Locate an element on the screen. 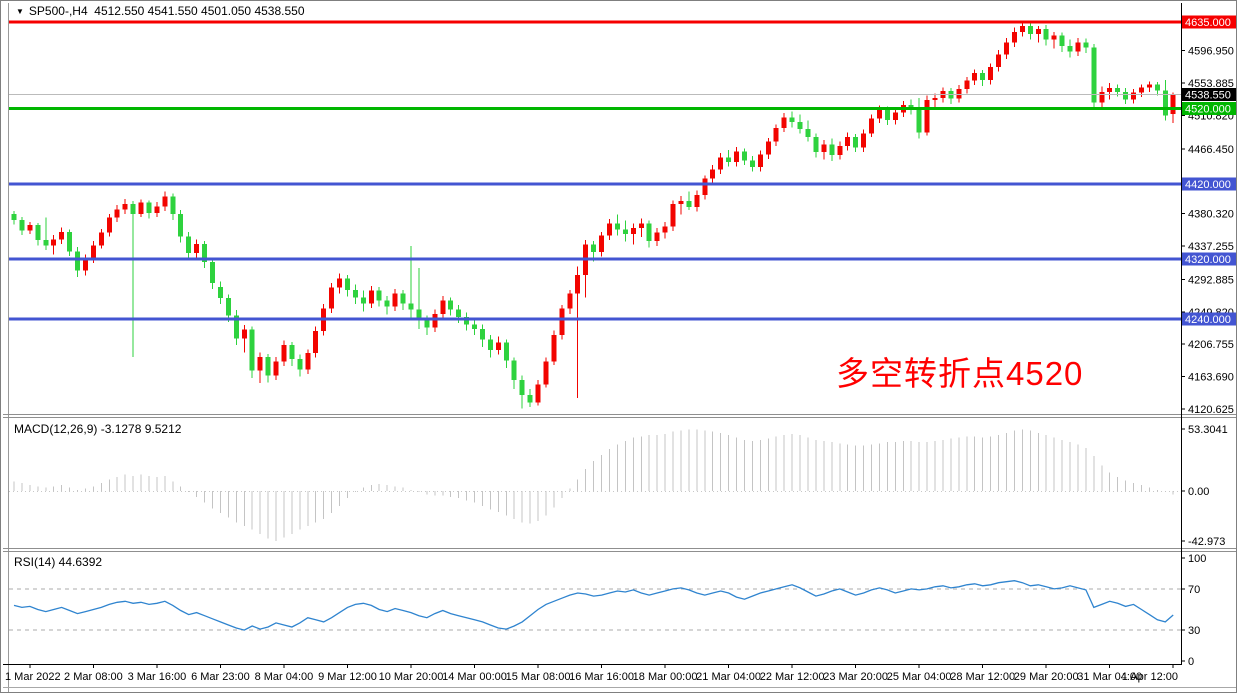  svg-text: 14 Mar 00:00 is located at coordinates (474, 677).